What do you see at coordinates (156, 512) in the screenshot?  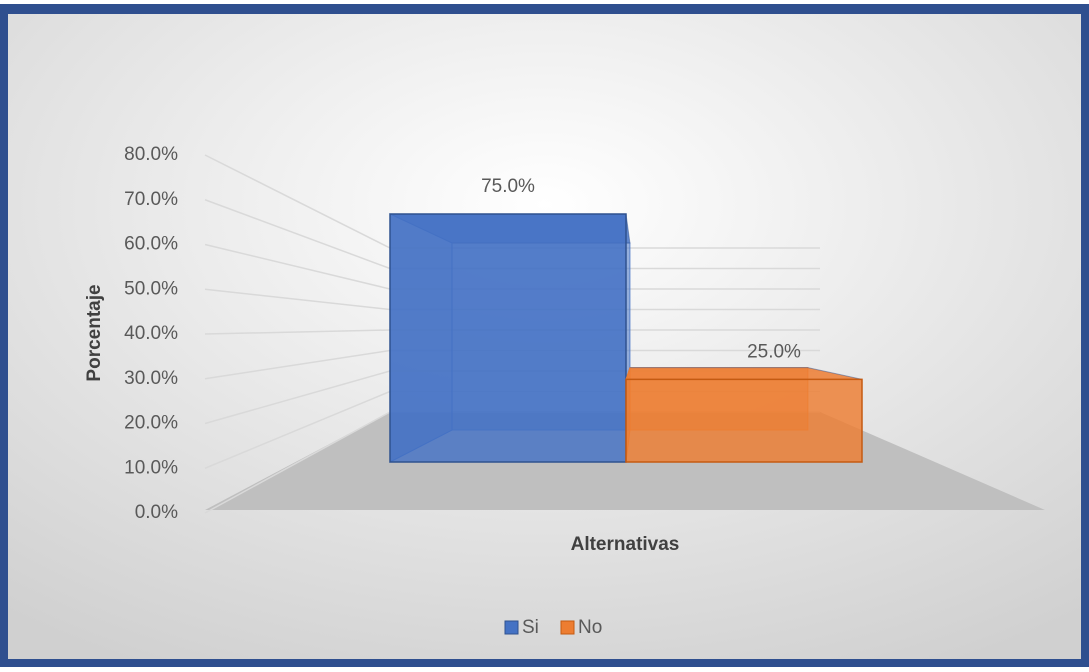 I see `y-tick-label: 0.0%` at bounding box center [156, 512].